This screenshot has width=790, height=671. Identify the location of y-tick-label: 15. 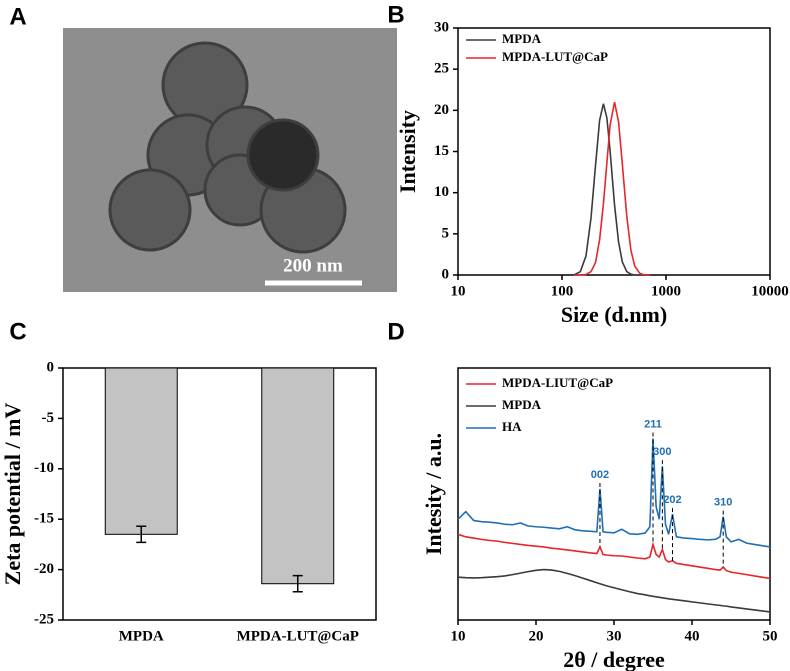
(441, 151).